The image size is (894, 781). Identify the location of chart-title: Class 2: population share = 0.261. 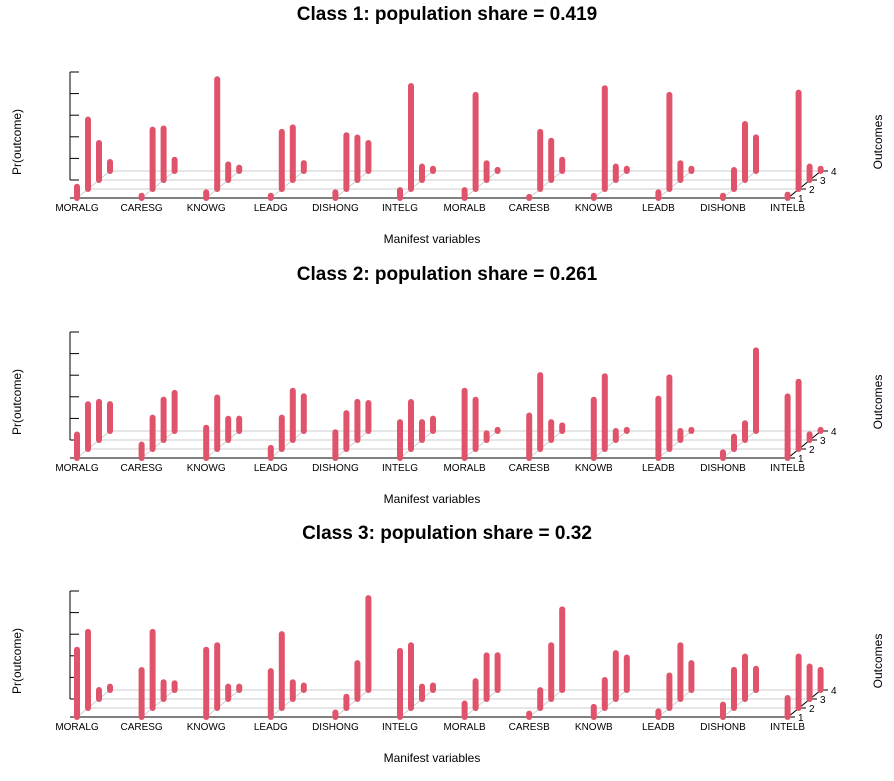
(447, 274).